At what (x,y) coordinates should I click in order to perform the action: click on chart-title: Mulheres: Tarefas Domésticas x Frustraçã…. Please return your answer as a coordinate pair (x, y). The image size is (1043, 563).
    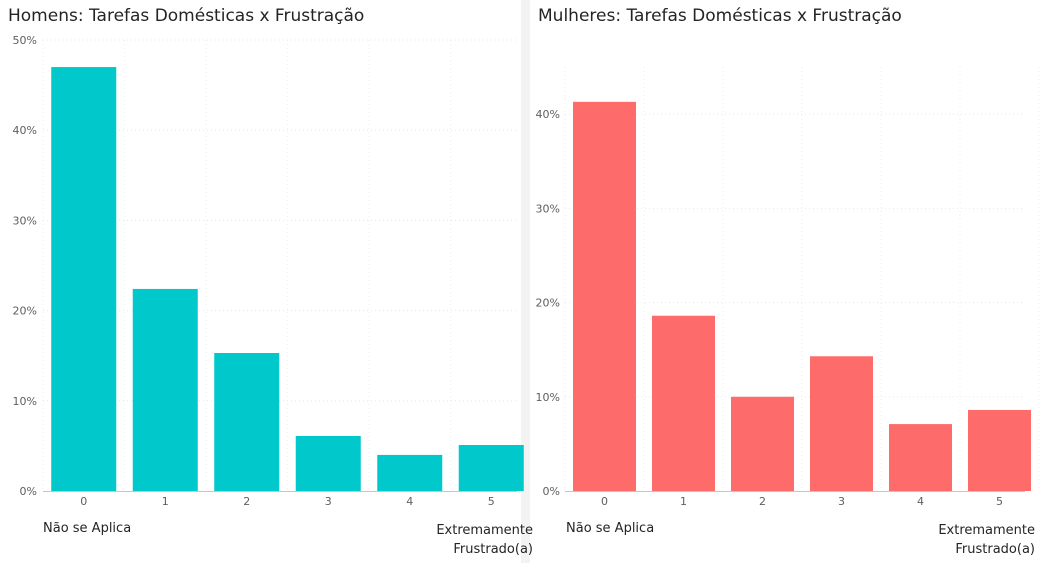
    Looking at the image, I should click on (720, 16).